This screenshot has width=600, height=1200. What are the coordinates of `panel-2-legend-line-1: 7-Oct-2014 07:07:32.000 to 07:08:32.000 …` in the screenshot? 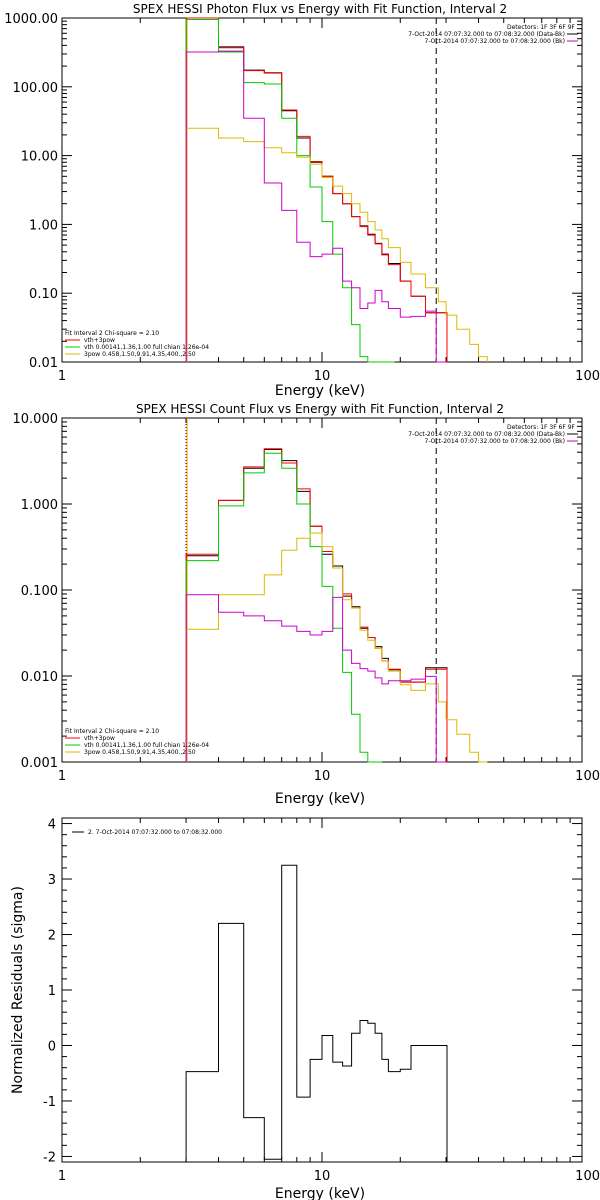 It's located at (486, 434).